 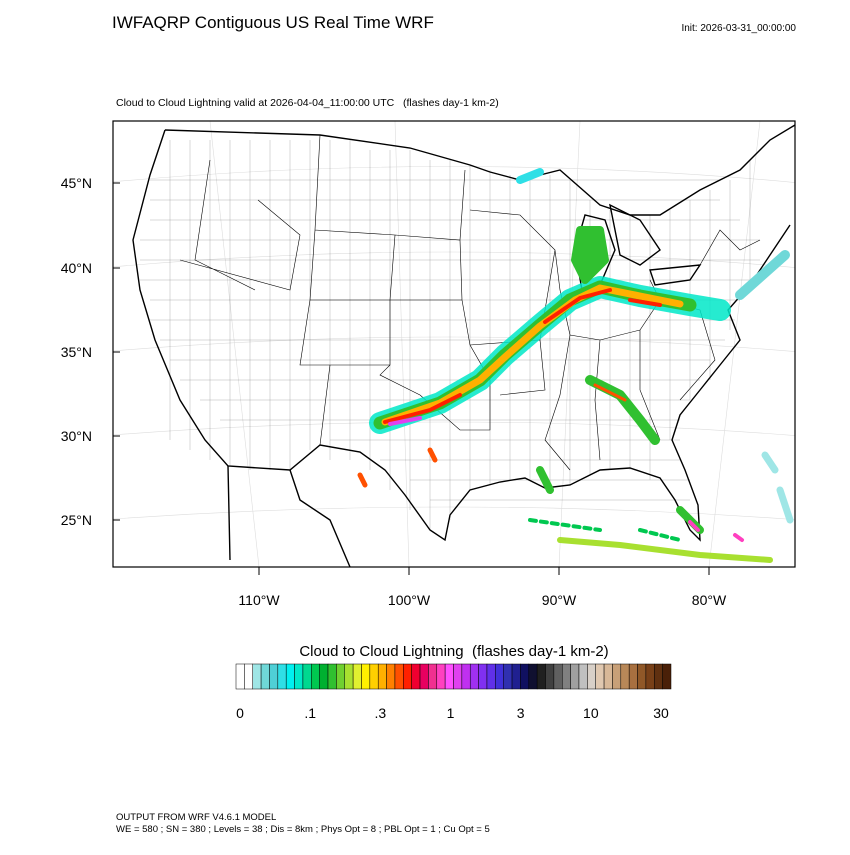 What do you see at coordinates (240, 713) in the screenshot?
I see `colorbar-label: 0` at bounding box center [240, 713].